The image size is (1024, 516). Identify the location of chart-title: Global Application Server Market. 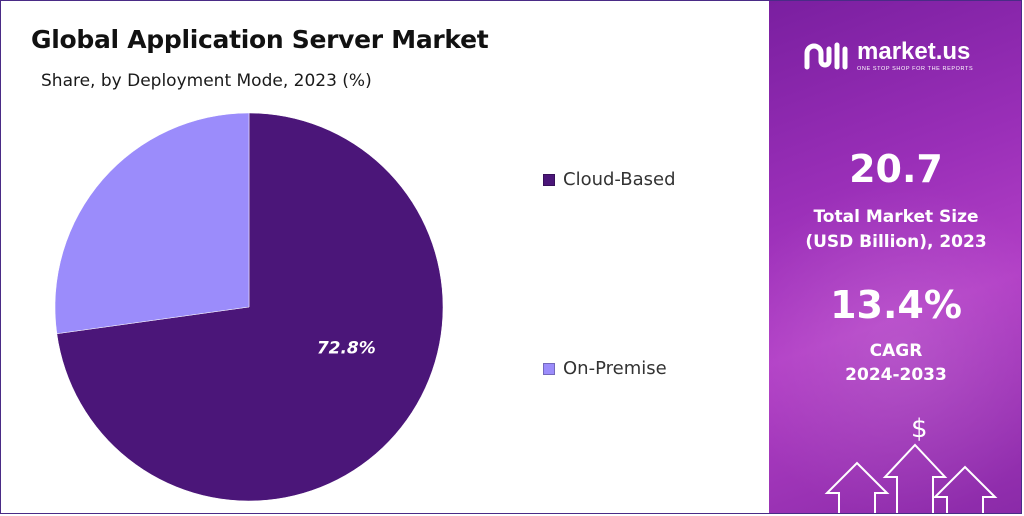
(260, 39).